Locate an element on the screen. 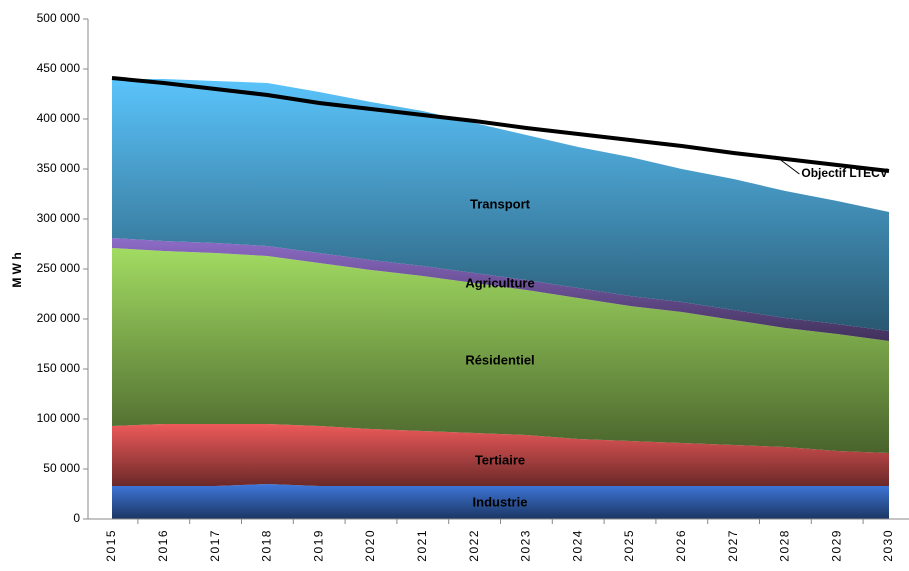 Image resolution: width=909 pixels, height=571 pixels. x-tick-label: 2023 is located at coordinates (526, 545).